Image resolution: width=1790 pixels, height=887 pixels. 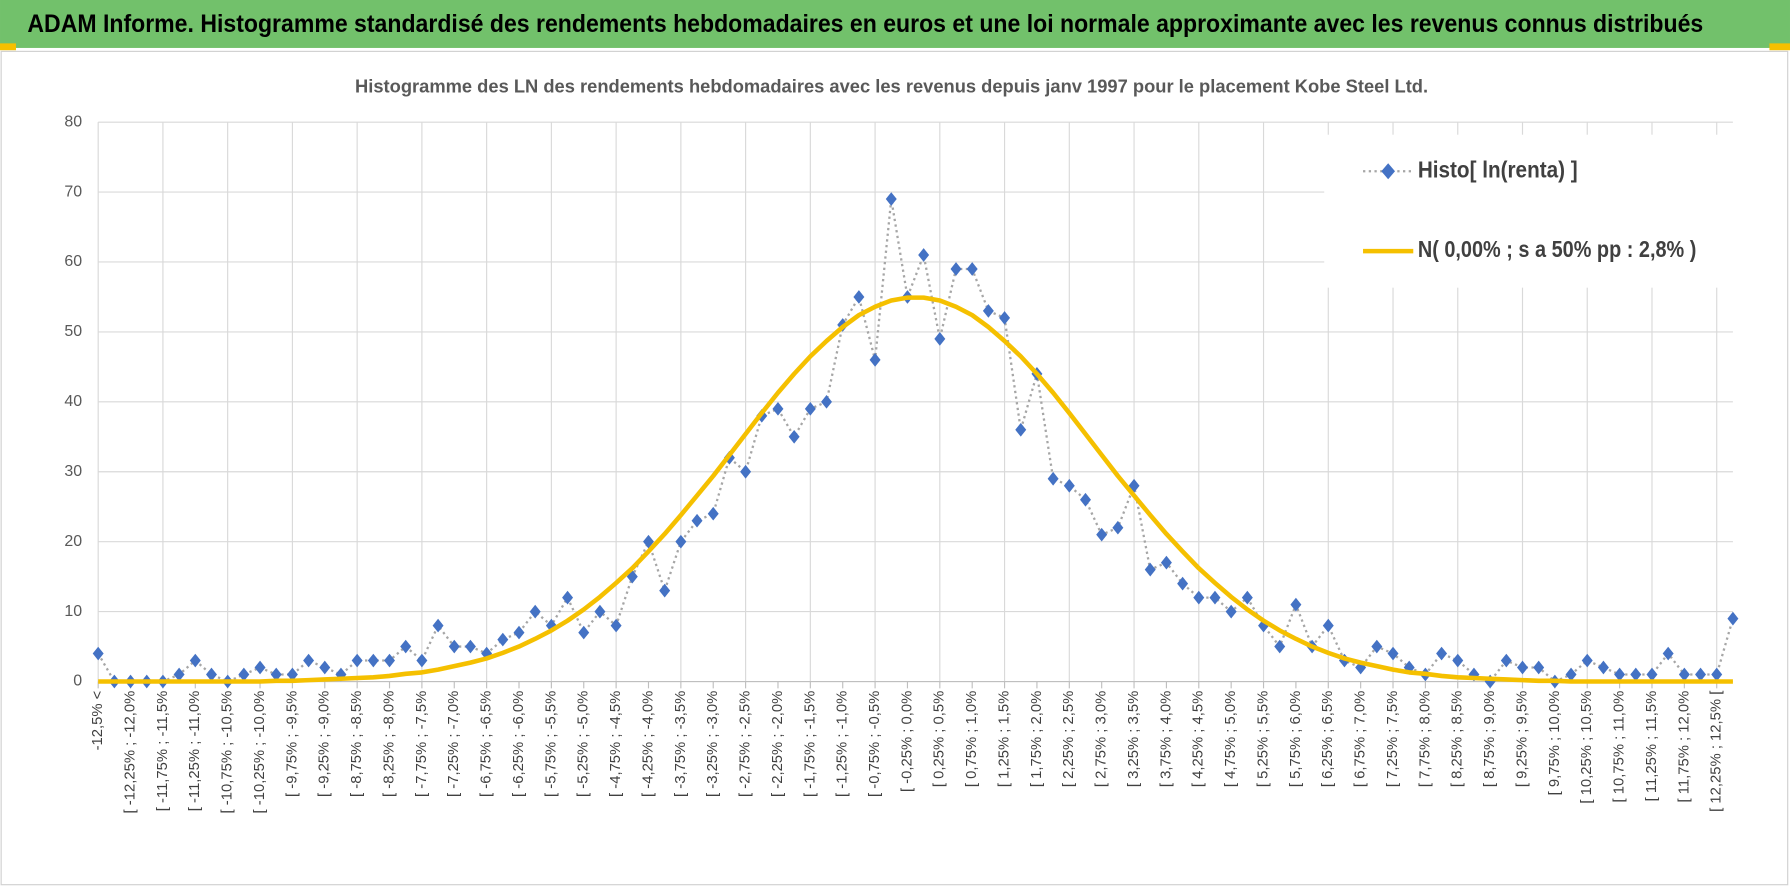 I want to click on x-tick-label: [ 10,25% ; 10,5%, so click(x=1587, y=747).